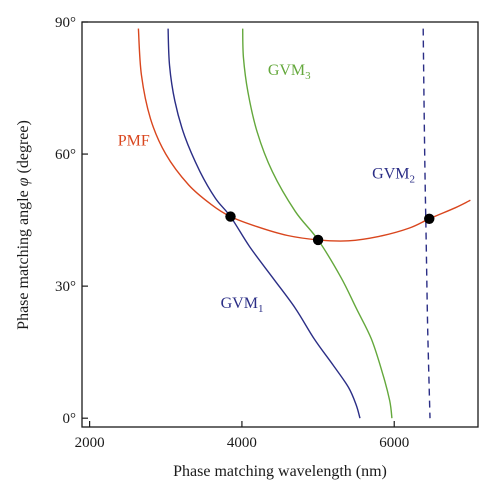 The width and height of the screenshot is (499, 500). I want to click on series-label-pmf: PMF, so click(134, 140).